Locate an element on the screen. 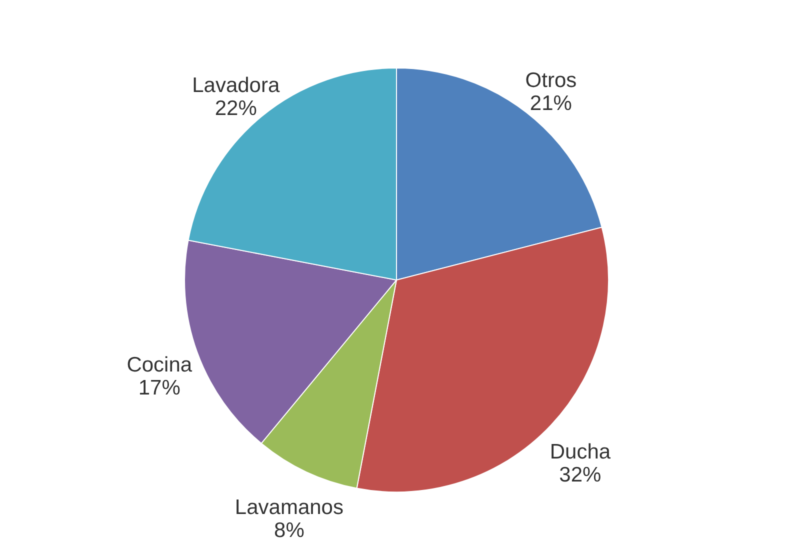  slice-label: Cocina is located at coordinates (159, 364).